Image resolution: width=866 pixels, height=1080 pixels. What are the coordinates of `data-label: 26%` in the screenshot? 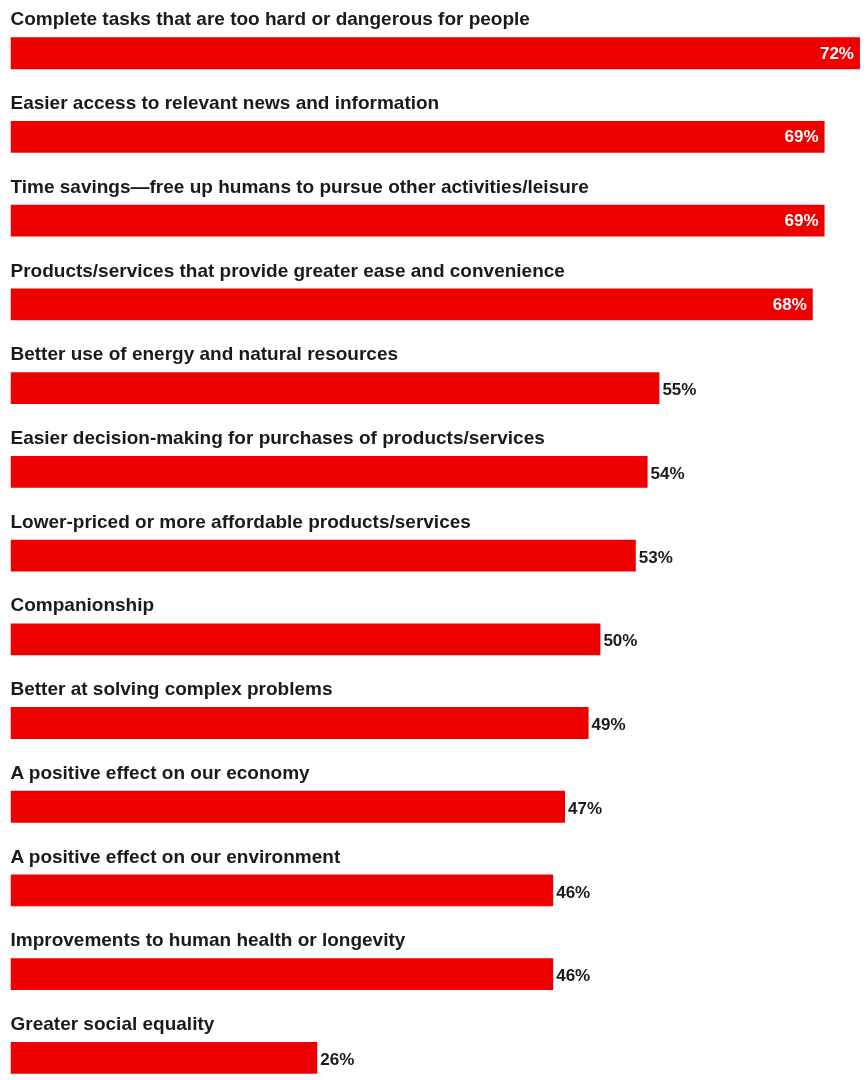 It's located at (337, 1060).